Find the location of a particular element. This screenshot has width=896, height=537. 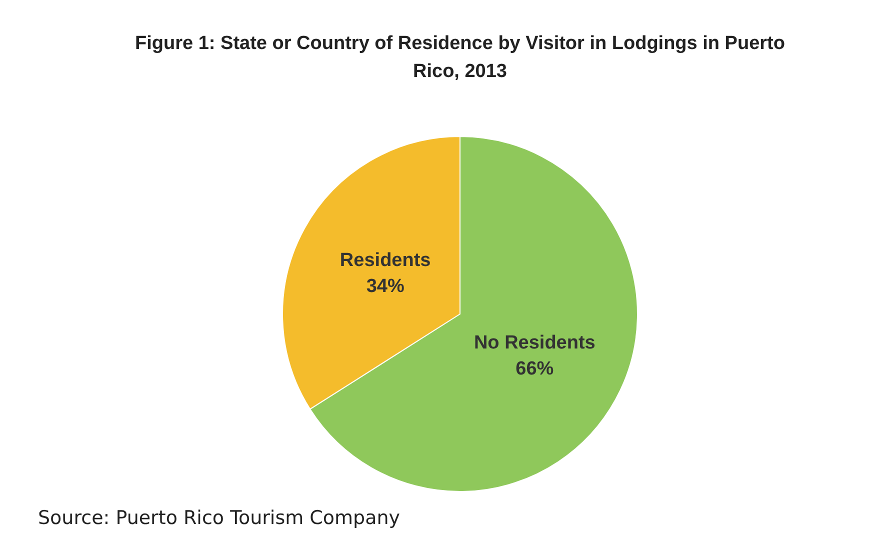

chart-title: Figure 1: State or Country of Residence by Visitor in Lodgings in Puerto Rico, 2013 is located at coordinates (460, 57).